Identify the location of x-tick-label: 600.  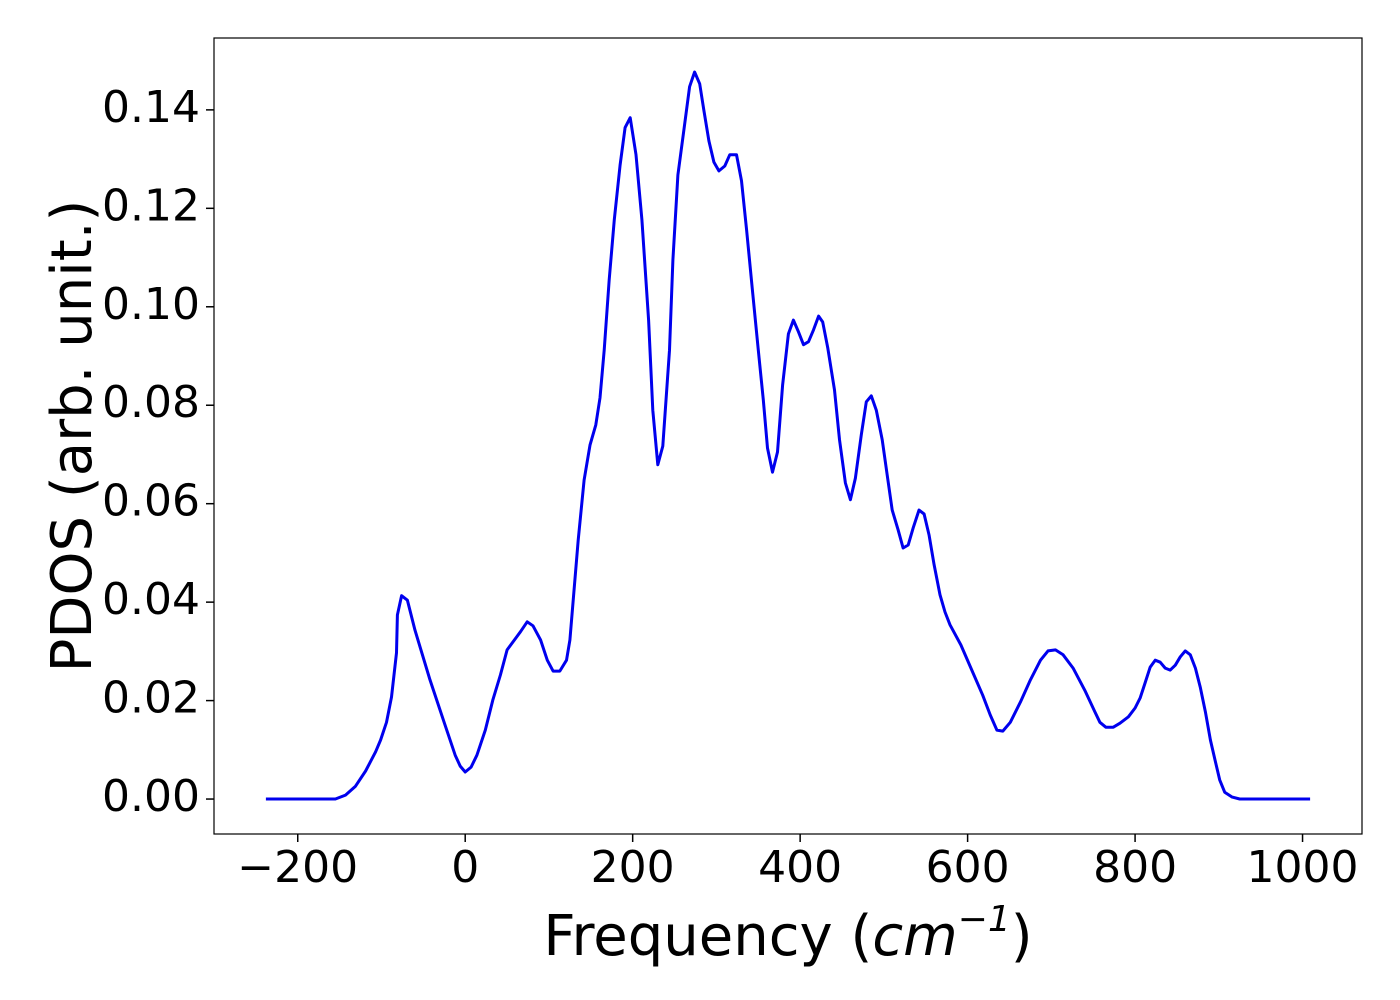
(968, 867).